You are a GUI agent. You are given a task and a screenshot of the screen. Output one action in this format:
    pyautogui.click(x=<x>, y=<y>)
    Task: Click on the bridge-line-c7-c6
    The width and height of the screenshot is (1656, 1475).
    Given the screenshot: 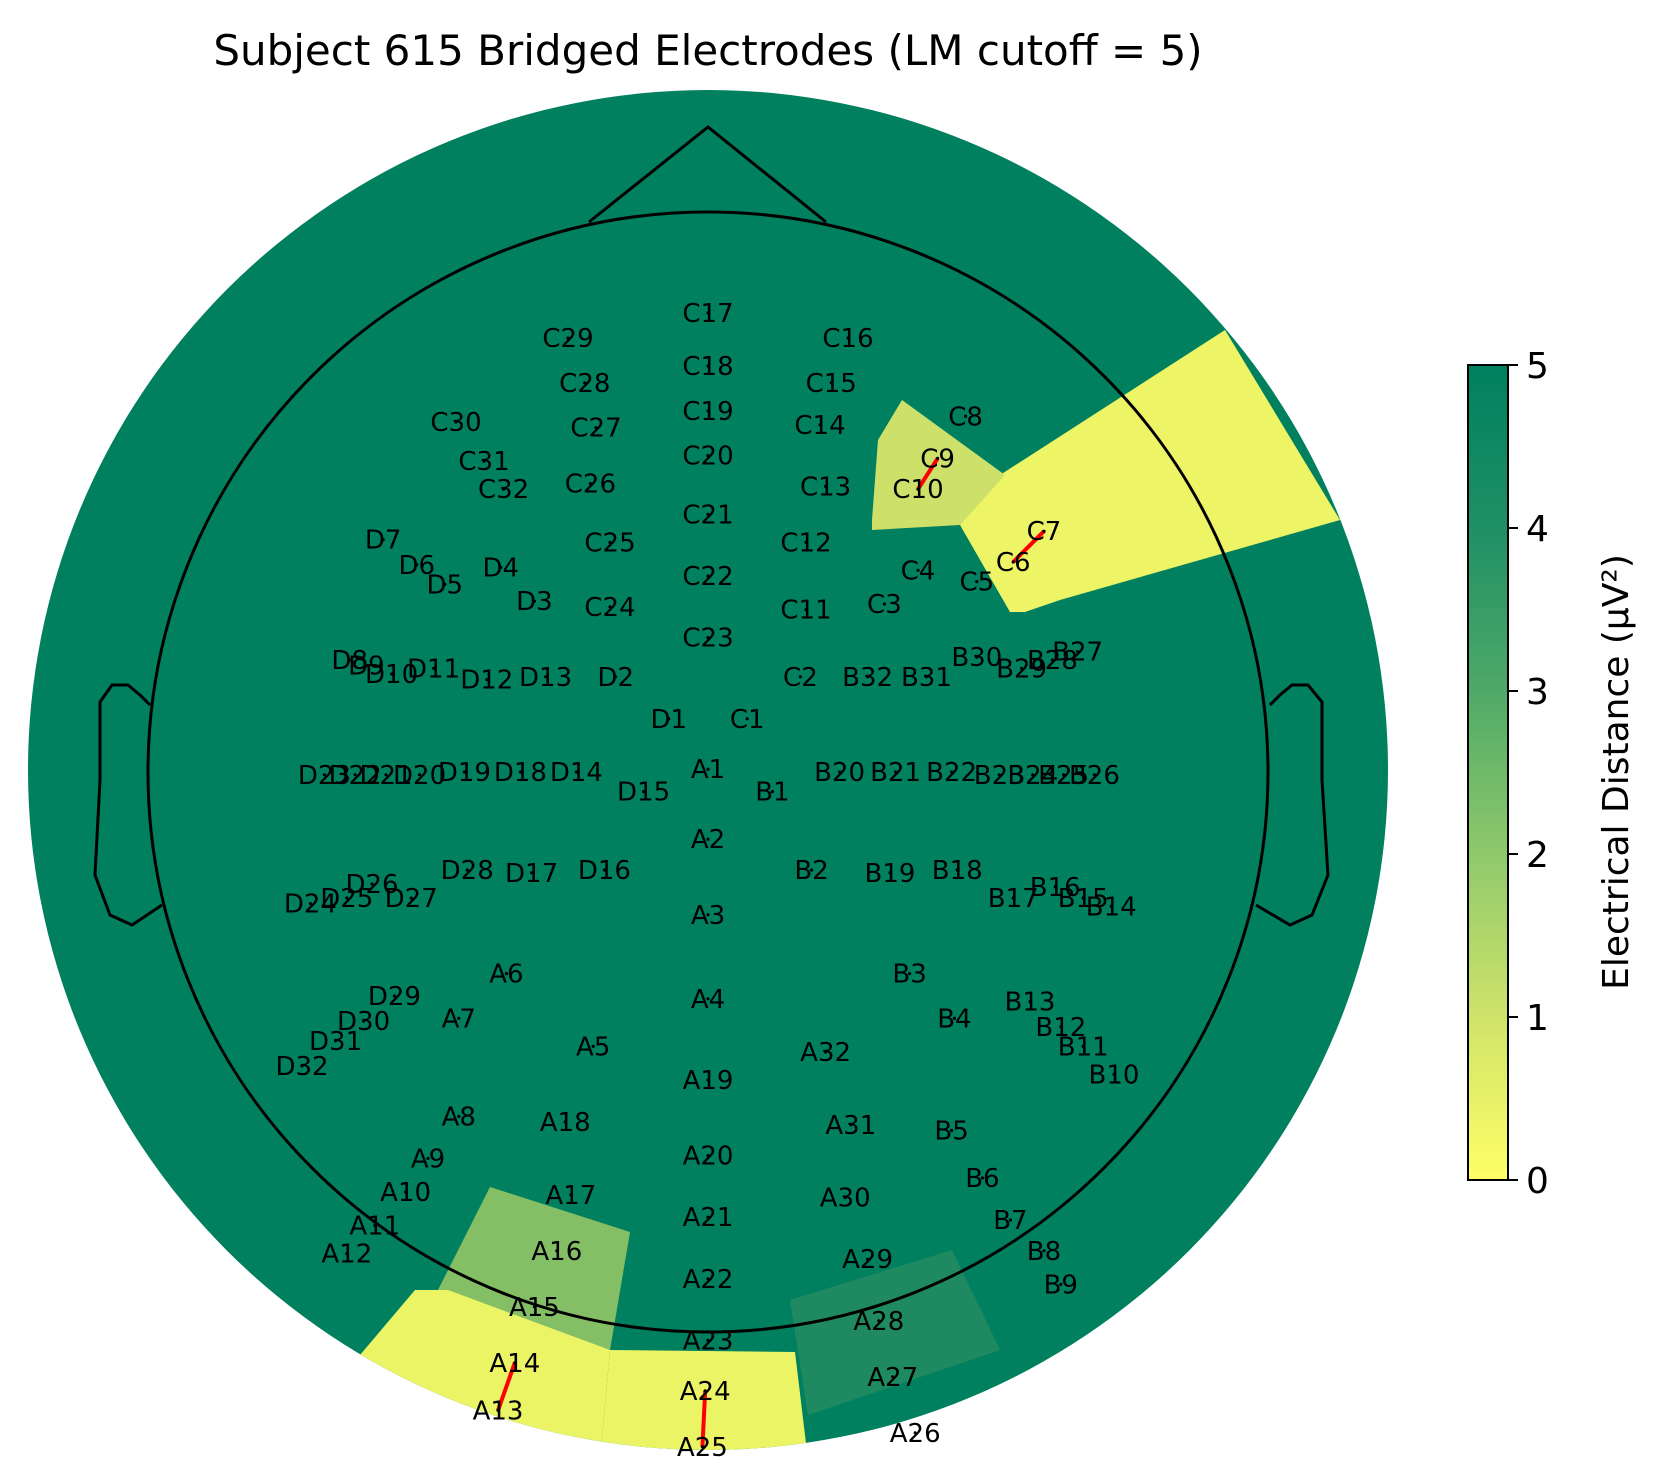 What is the action you would take?
    pyautogui.click(x=1028, y=546)
    